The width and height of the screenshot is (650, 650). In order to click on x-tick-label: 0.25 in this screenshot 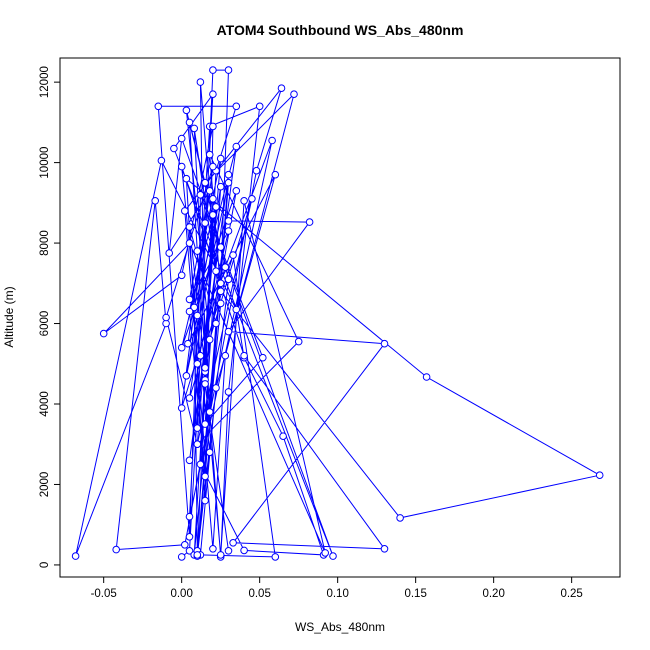, I will do `click(571, 594)`.